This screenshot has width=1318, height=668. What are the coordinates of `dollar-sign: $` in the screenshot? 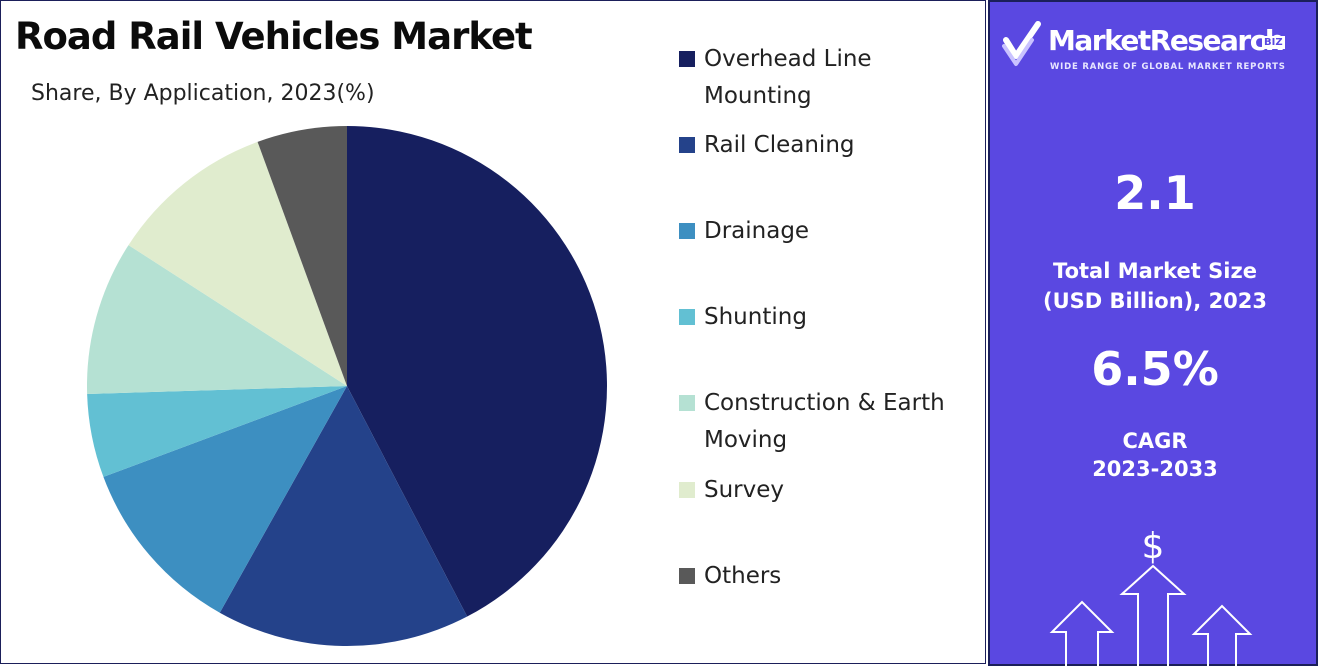 It's located at (1153, 546).